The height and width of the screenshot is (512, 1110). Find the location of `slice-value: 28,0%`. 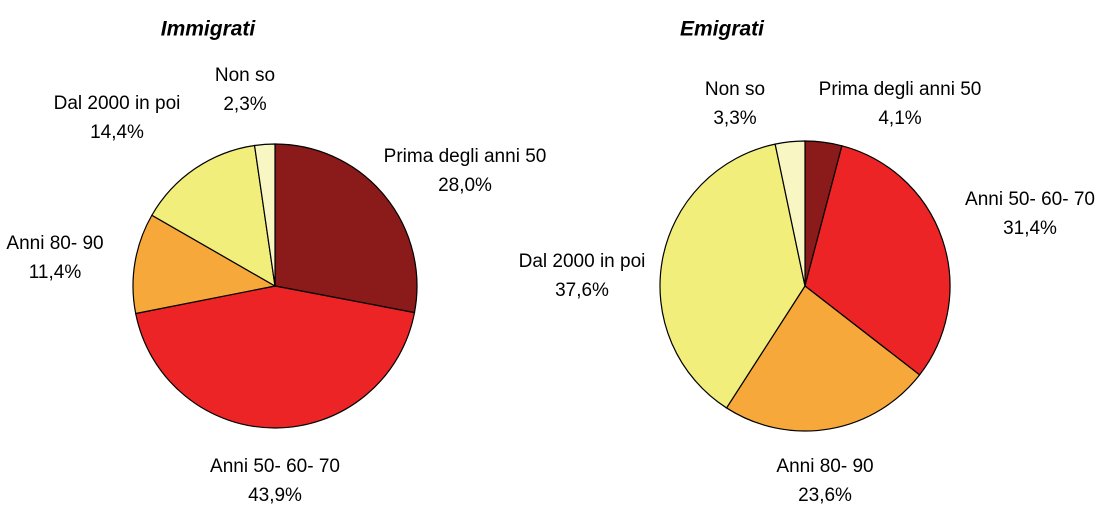

slice-value: 28,0% is located at coordinates (465, 185).